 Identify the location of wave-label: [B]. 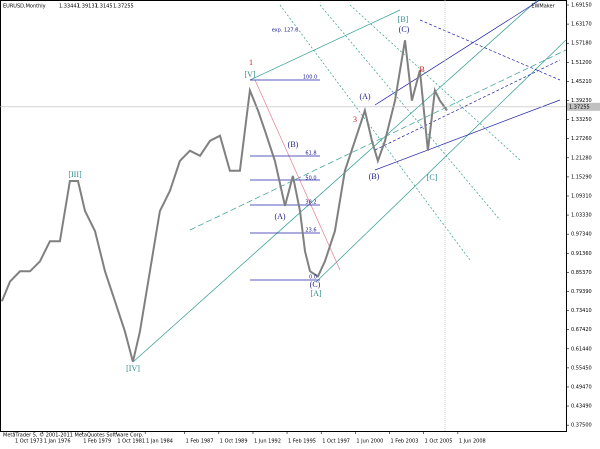
(403, 19).